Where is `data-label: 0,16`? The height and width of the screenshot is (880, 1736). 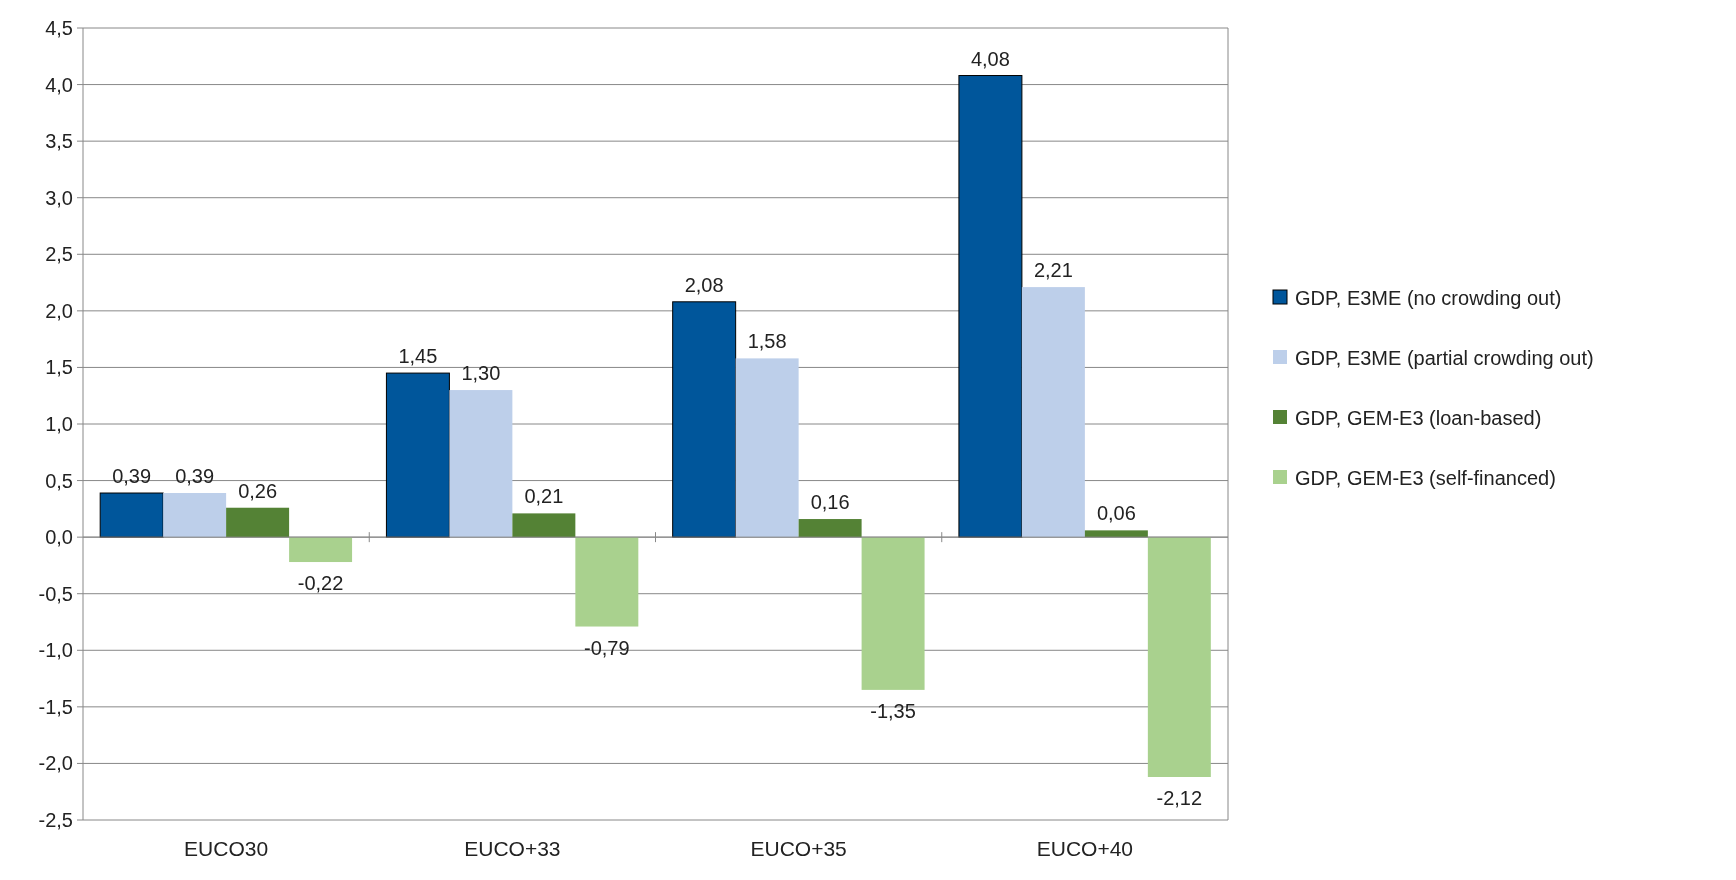
data-label: 0,16 is located at coordinates (830, 502).